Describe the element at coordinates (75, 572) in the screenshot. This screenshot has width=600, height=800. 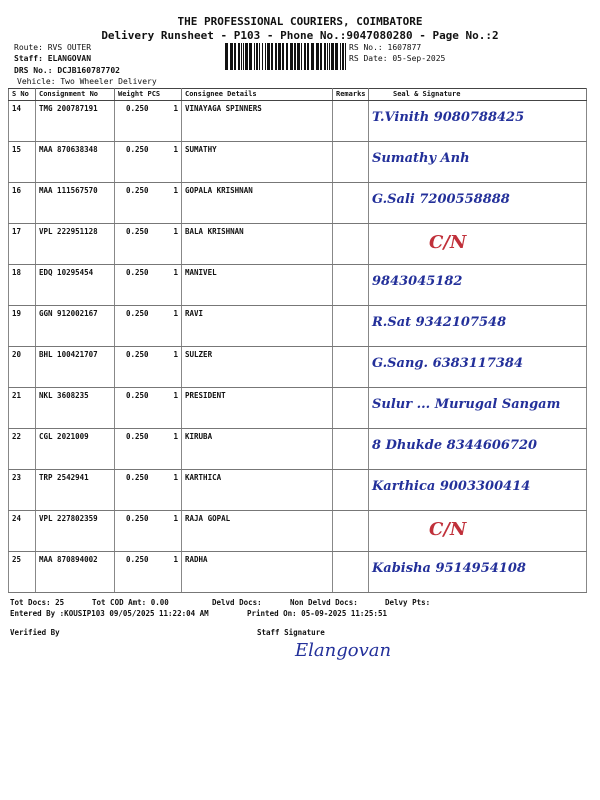
I see `consignment-no: MAA 870894002` at that location.